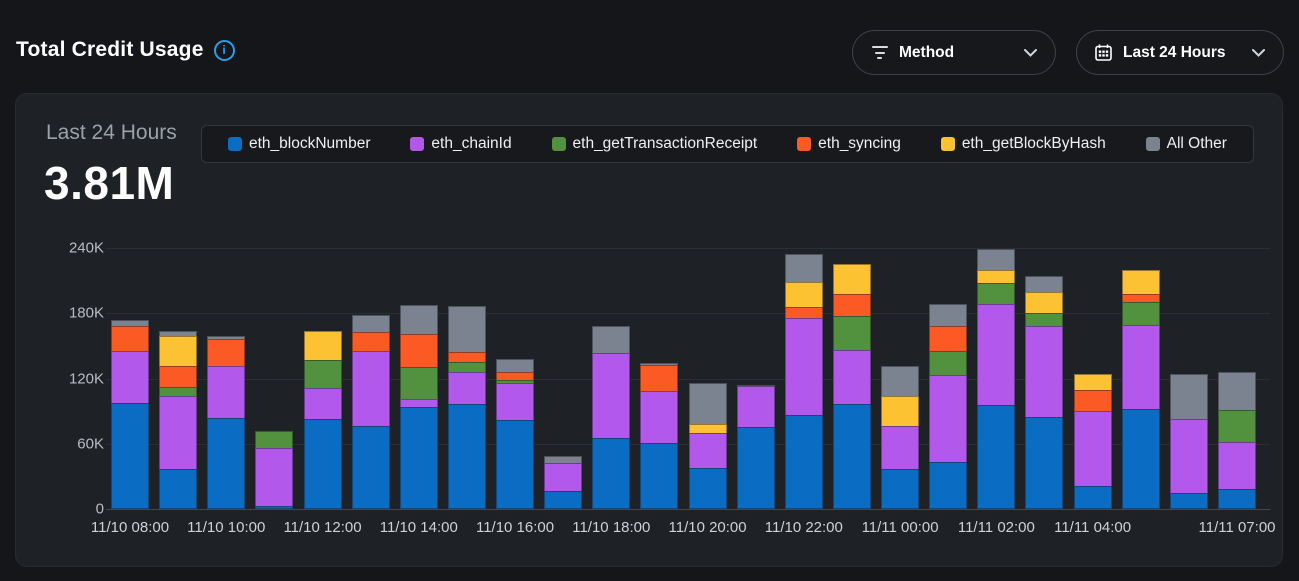 The height and width of the screenshot is (581, 1299). What do you see at coordinates (299, 144) in the screenshot?
I see `legend-item-eth_blockNumber: eth_blockNumber` at bounding box center [299, 144].